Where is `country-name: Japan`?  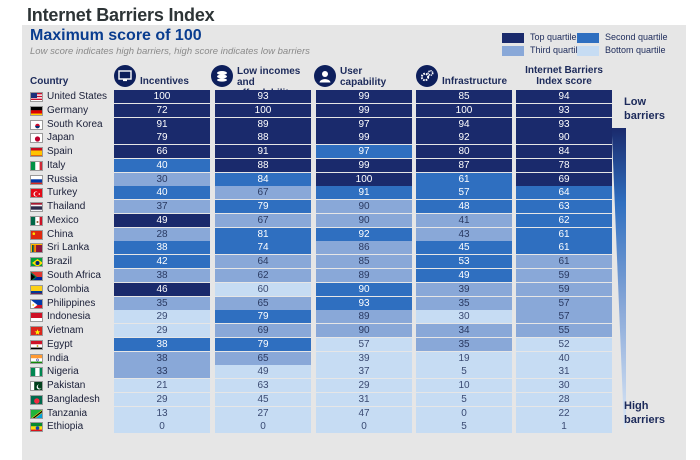 country-name: Japan is located at coordinates (61, 138).